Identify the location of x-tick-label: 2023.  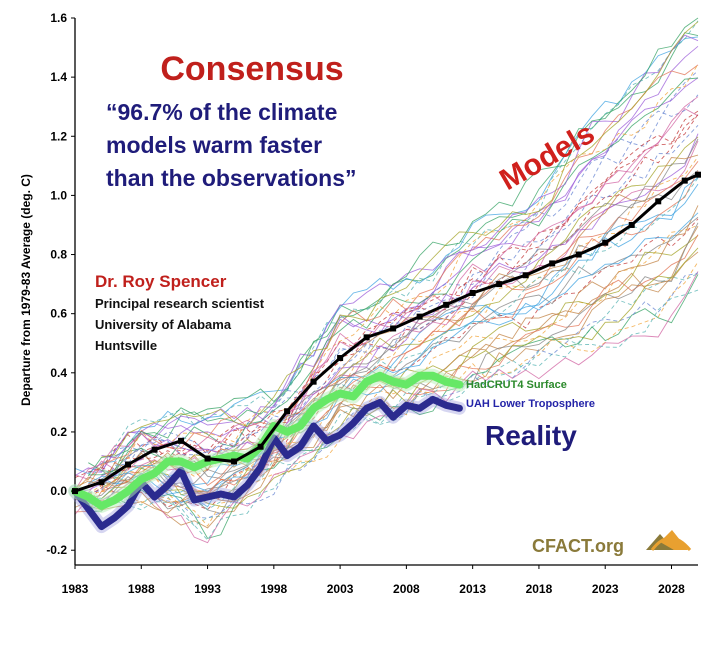
(605, 589).